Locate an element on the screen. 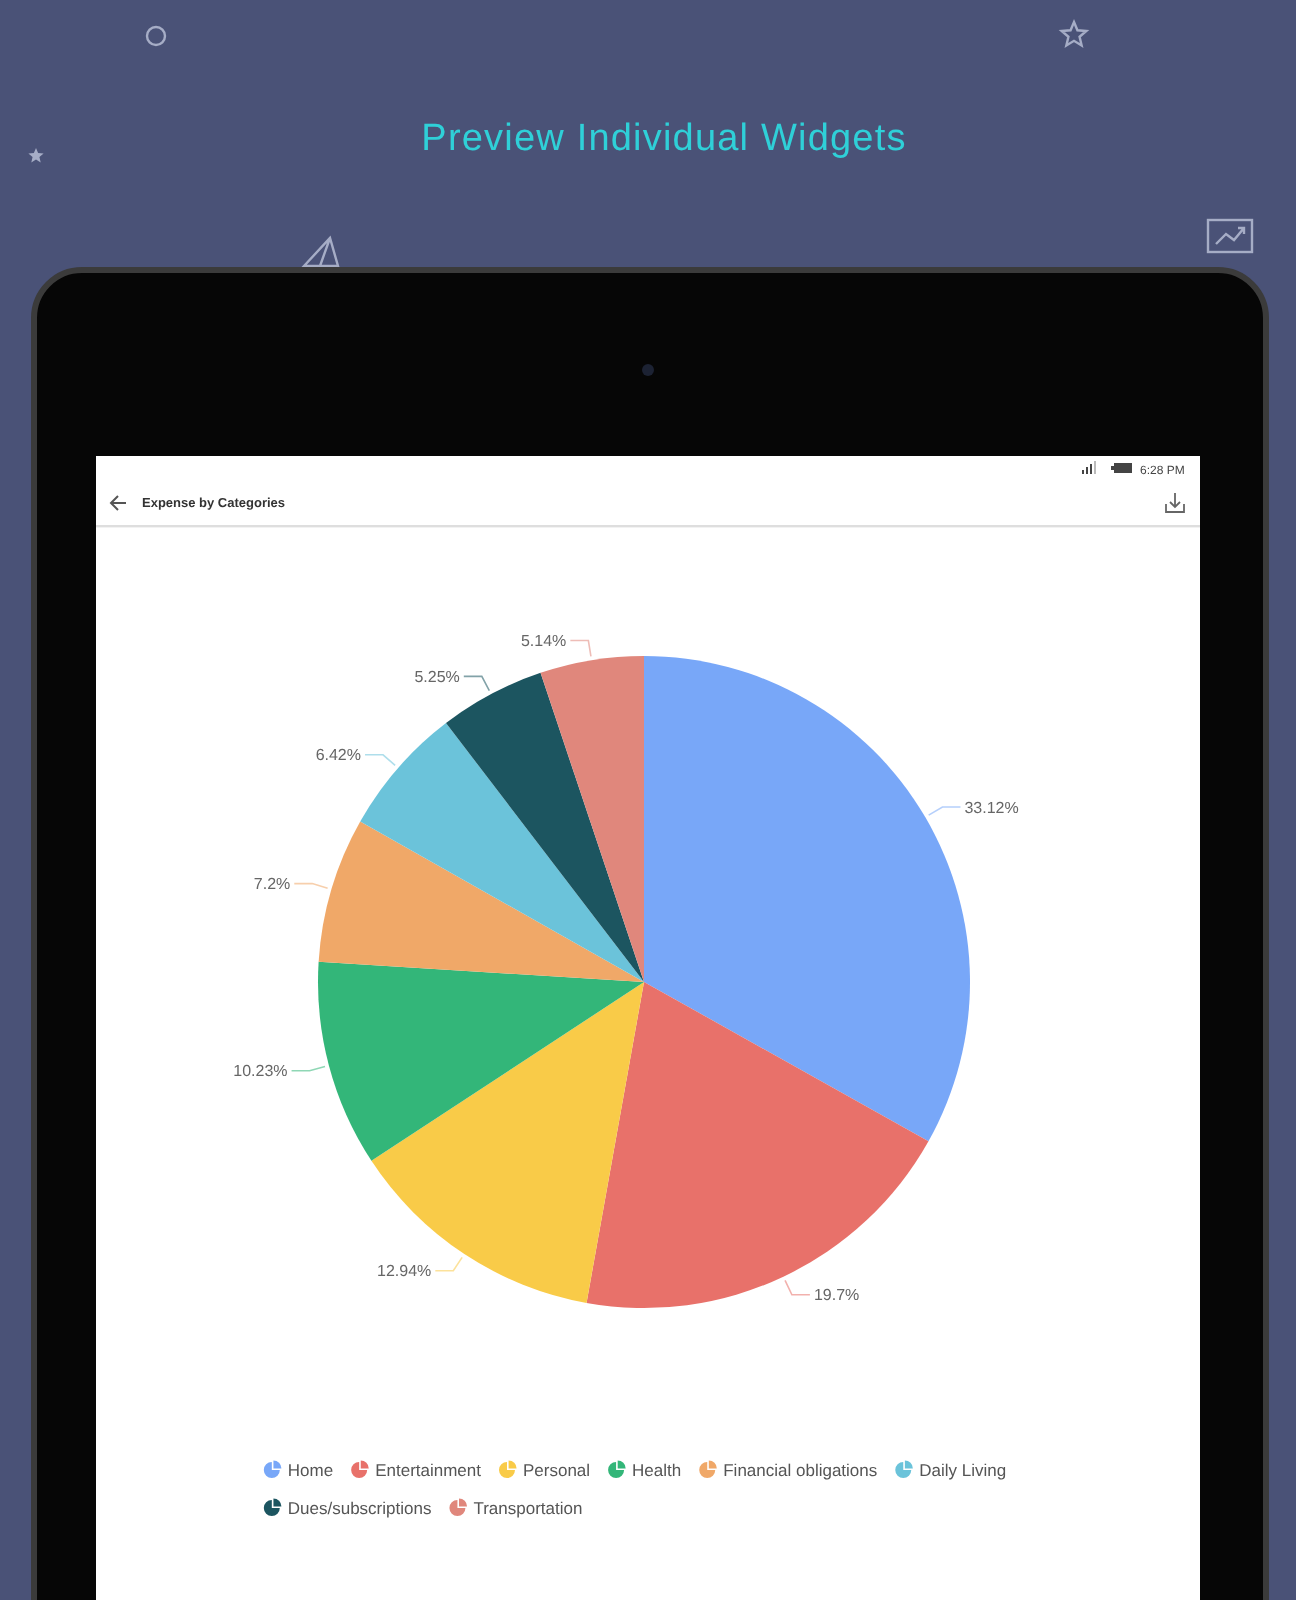  legend-label: Health is located at coordinates (657, 1470).